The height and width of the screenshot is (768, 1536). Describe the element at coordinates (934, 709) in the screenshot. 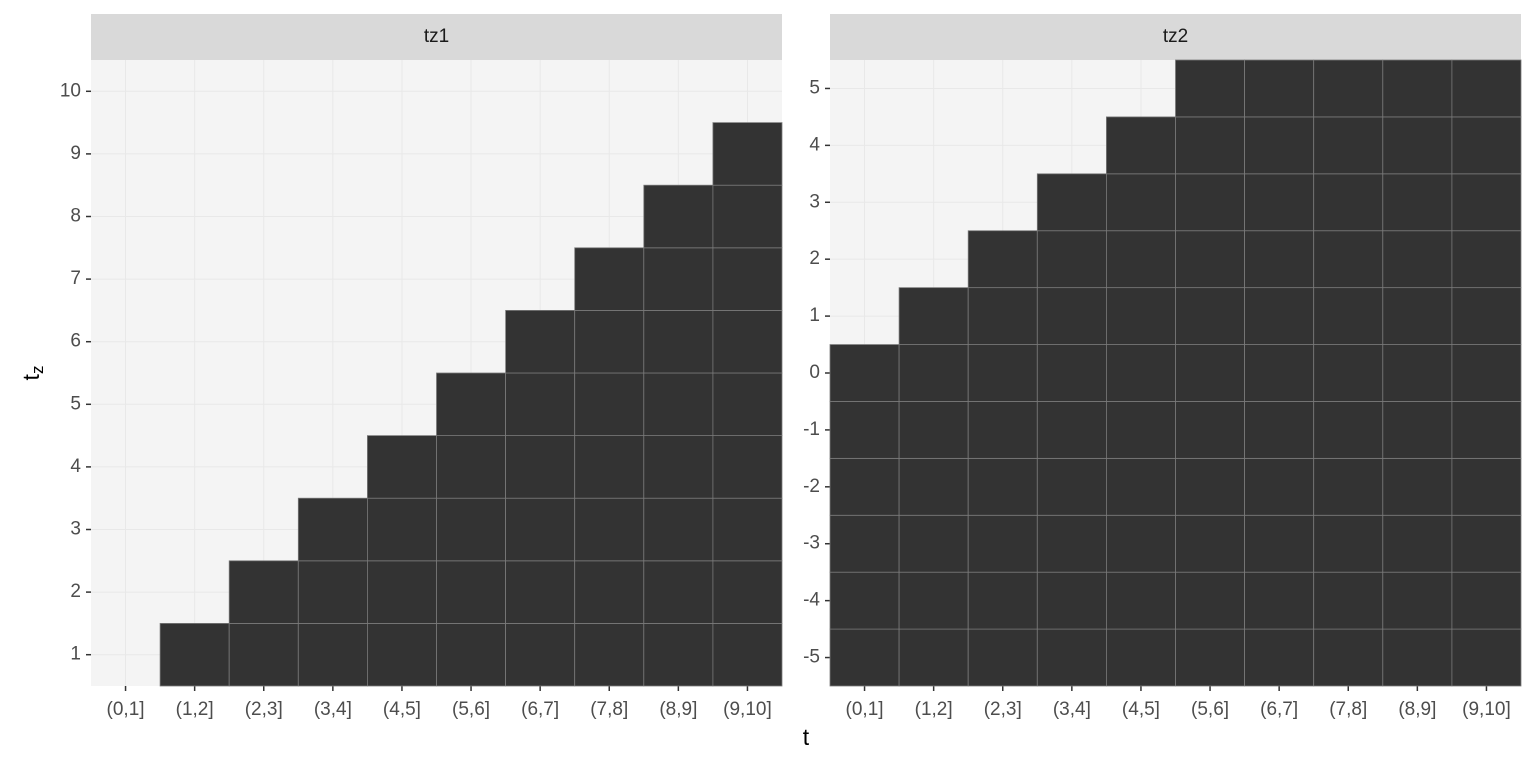

I see `x-tick-label: (1,2]` at that location.